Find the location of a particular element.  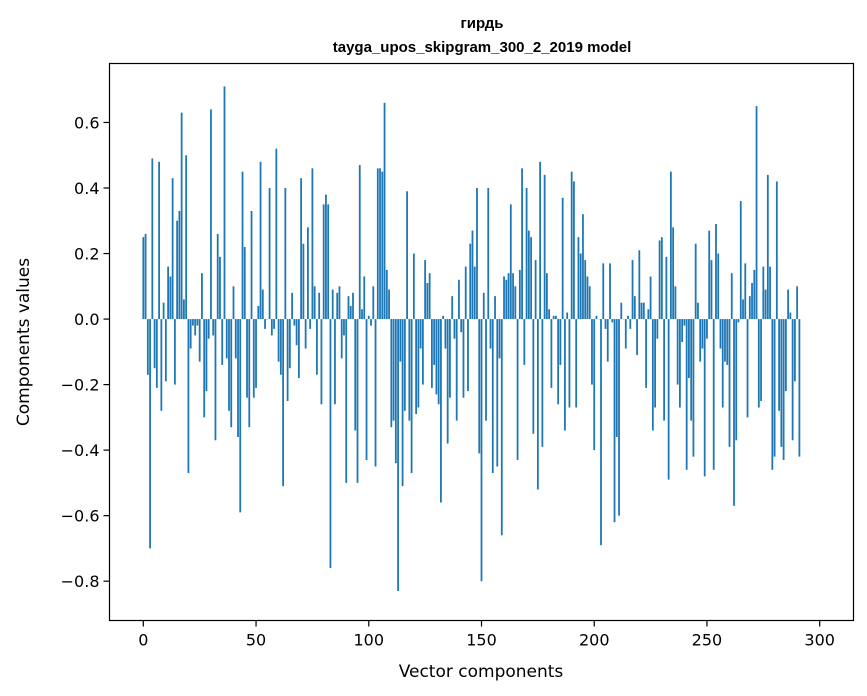

x-tick-label: 100 is located at coordinates (368, 640).